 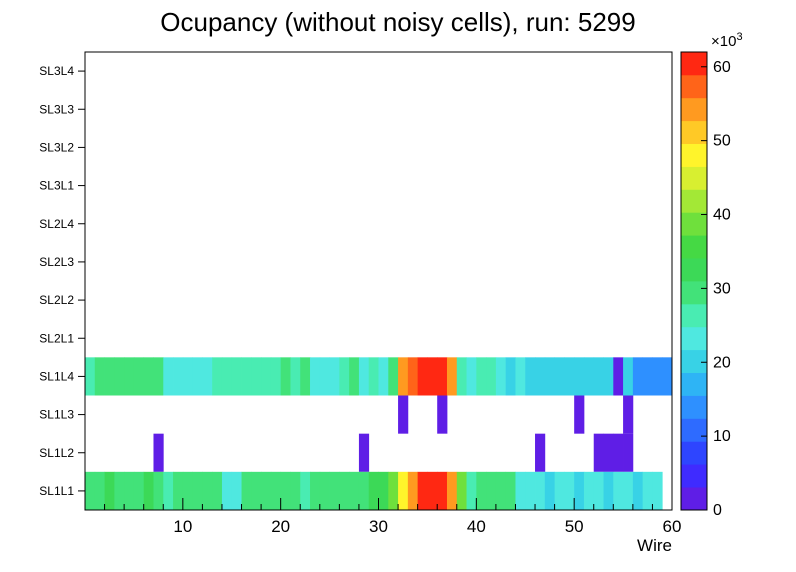 What do you see at coordinates (672, 526) in the screenshot?
I see `x-tick-label: 60` at bounding box center [672, 526].